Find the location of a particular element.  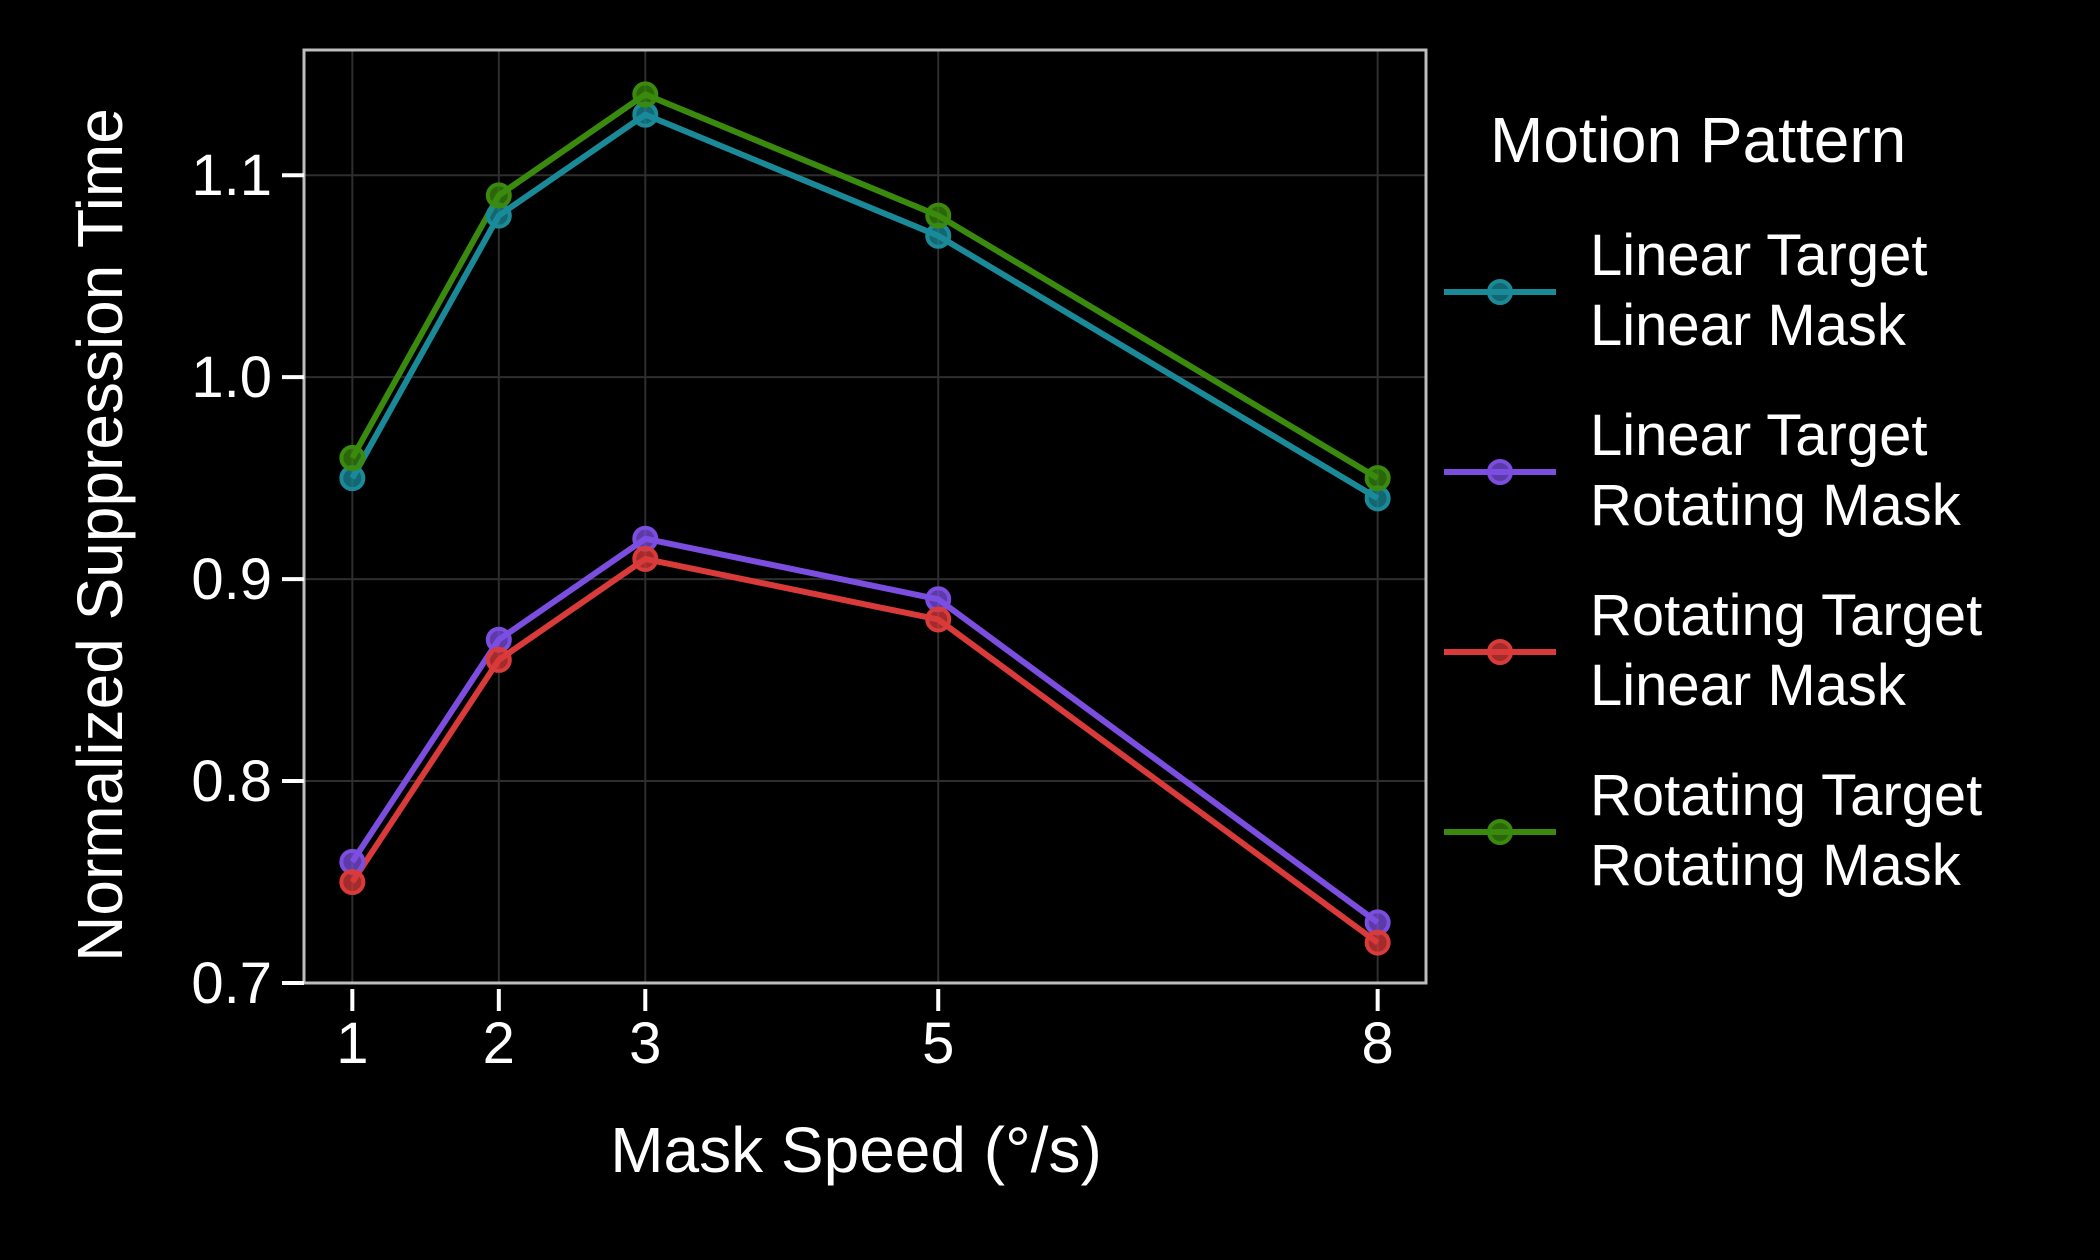

y-tick-label: 1.1 is located at coordinates (231, 175).